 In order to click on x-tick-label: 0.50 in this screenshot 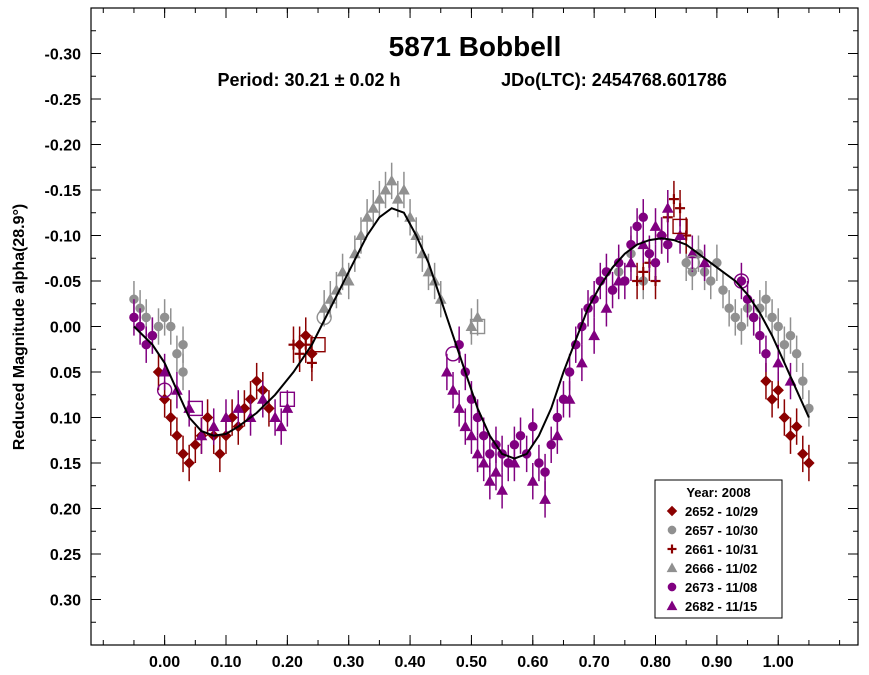, I will do `click(471, 662)`.